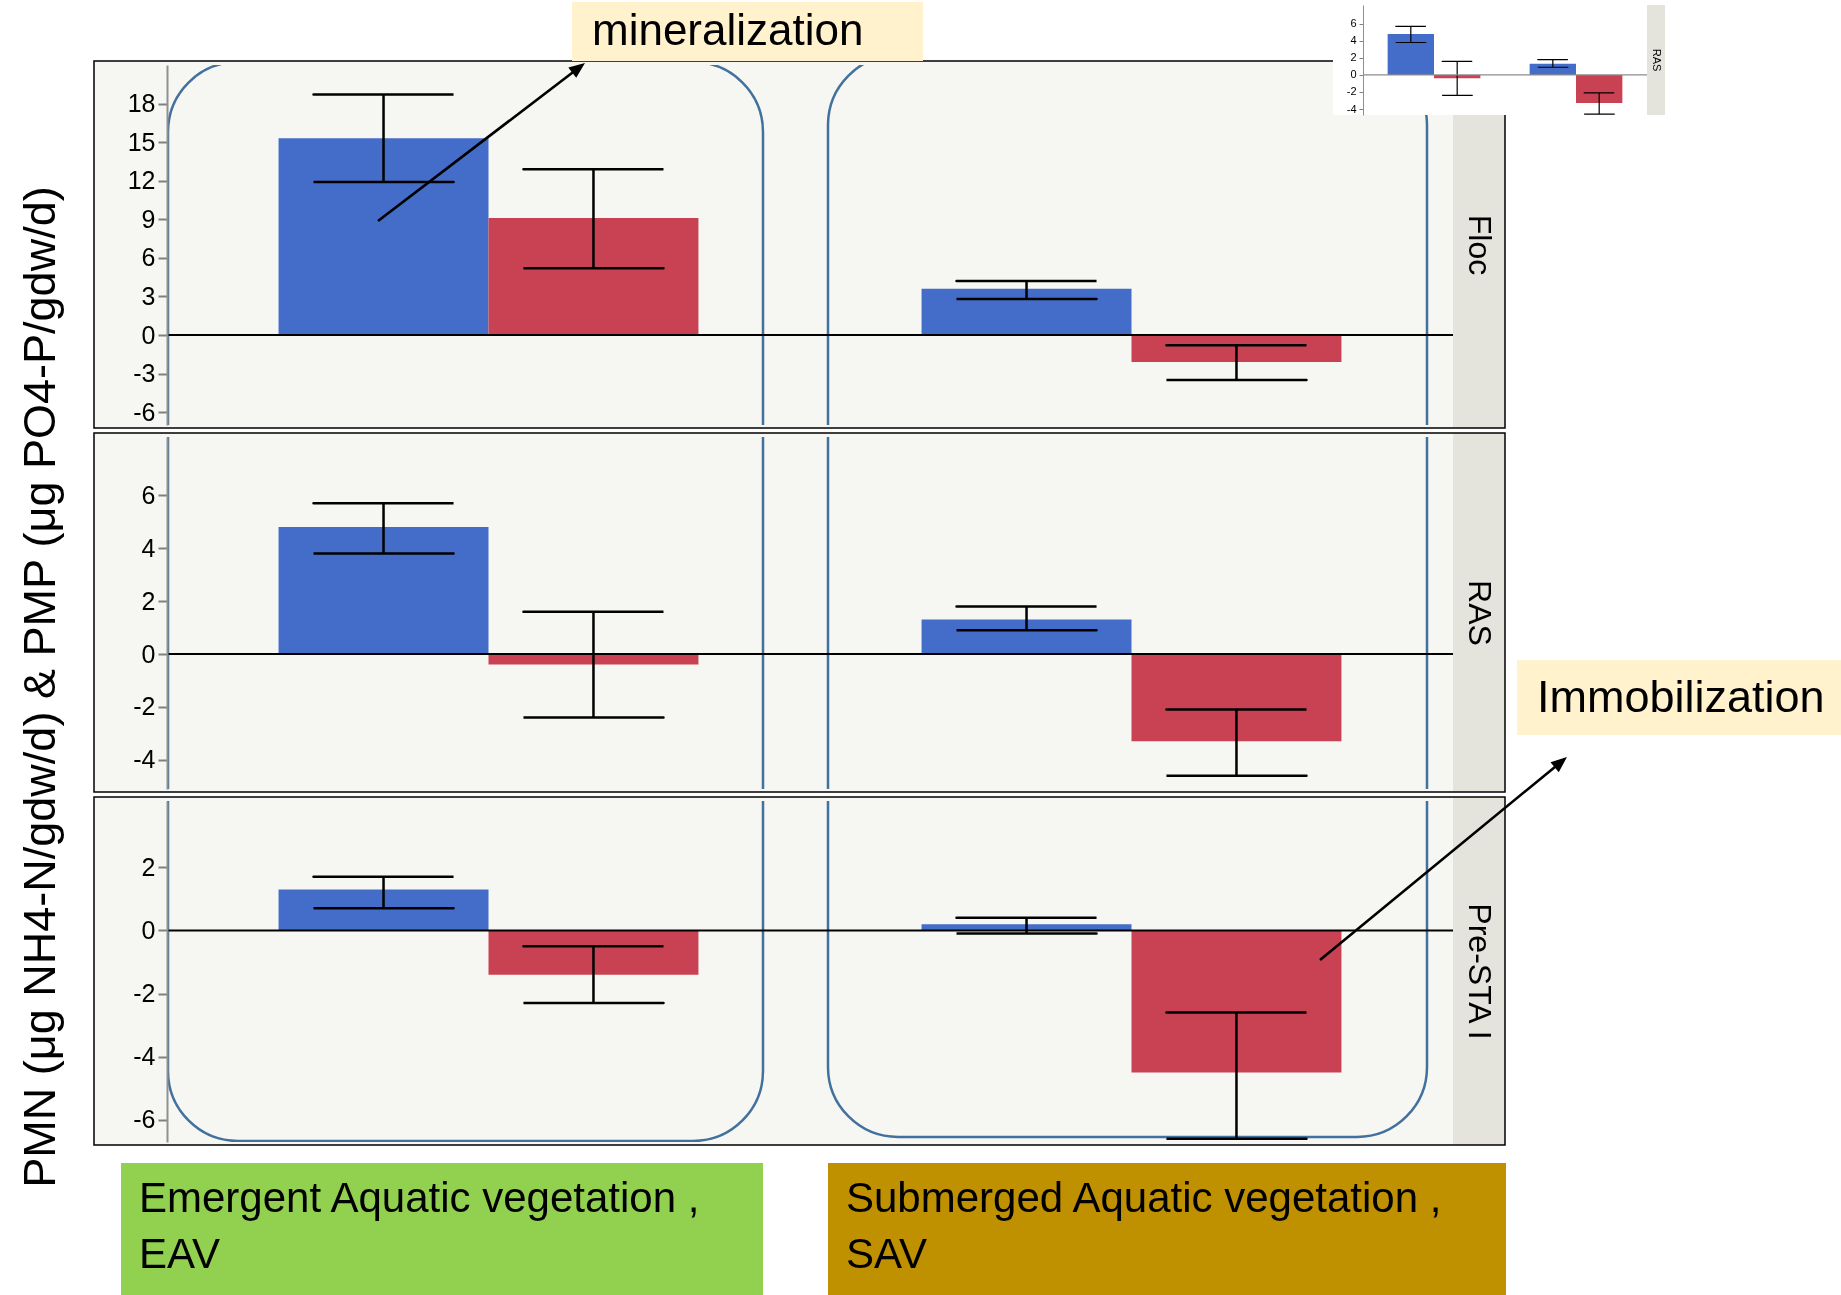  What do you see at coordinates (141, 103) in the screenshot?
I see `y-tick-label: 18` at bounding box center [141, 103].